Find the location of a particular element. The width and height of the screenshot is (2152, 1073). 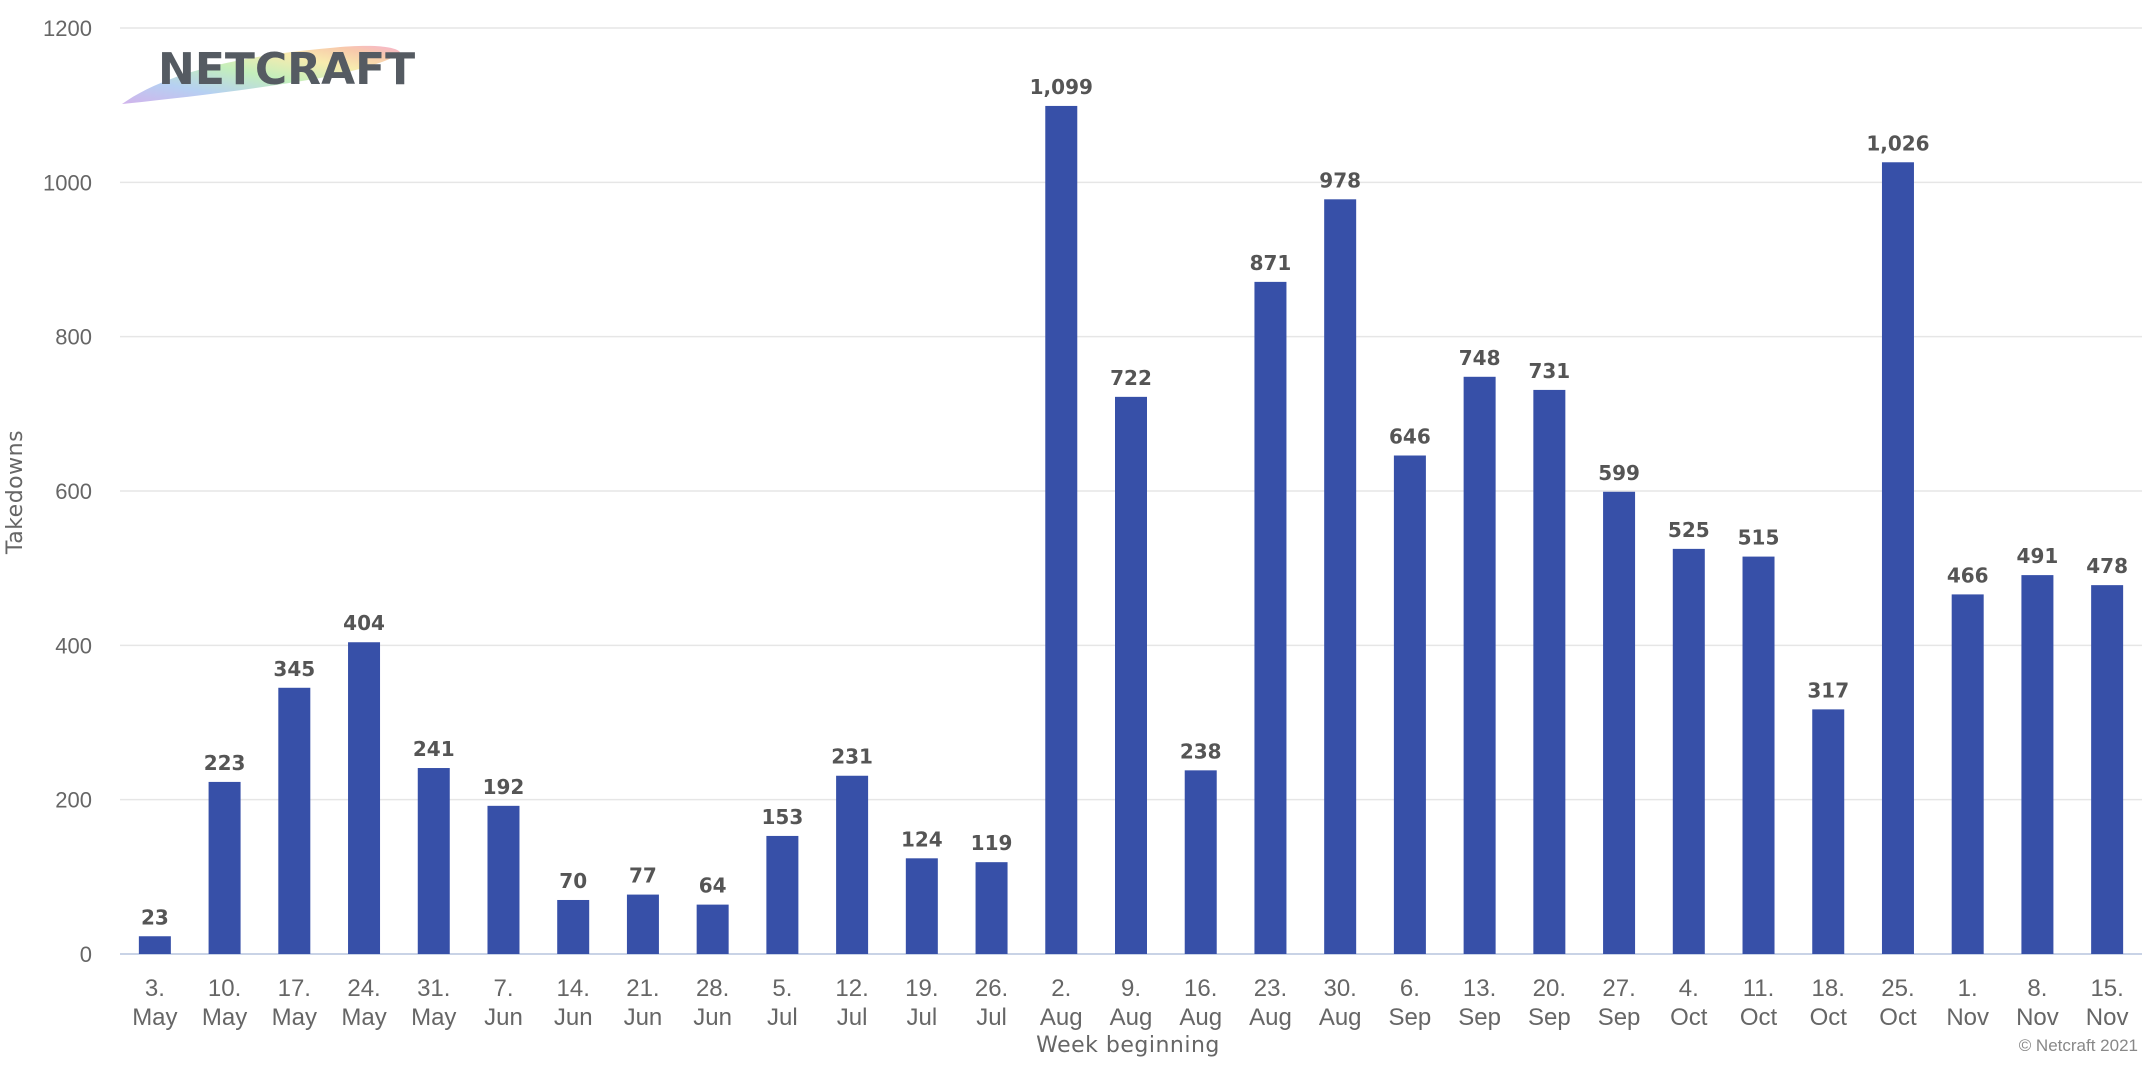

netcraft-logo: NETCRAFT is located at coordinates (268, 74).